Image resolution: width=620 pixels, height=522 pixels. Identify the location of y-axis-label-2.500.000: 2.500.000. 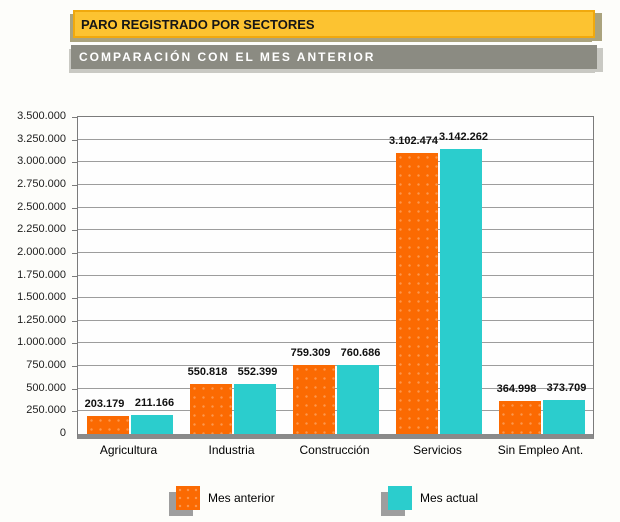
(41, 206).